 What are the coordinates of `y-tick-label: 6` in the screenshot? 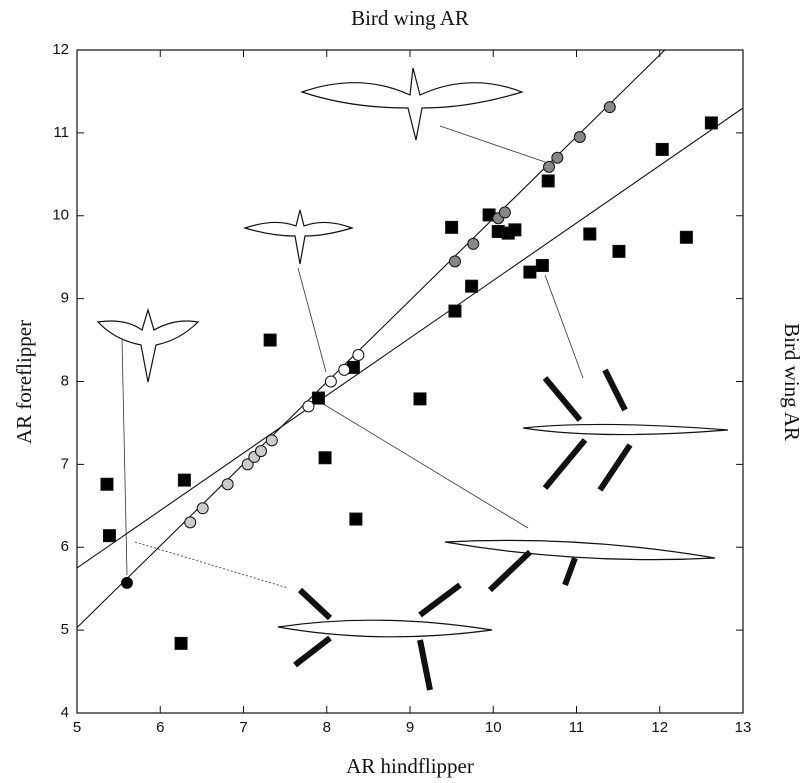 It's located at (65, 546).